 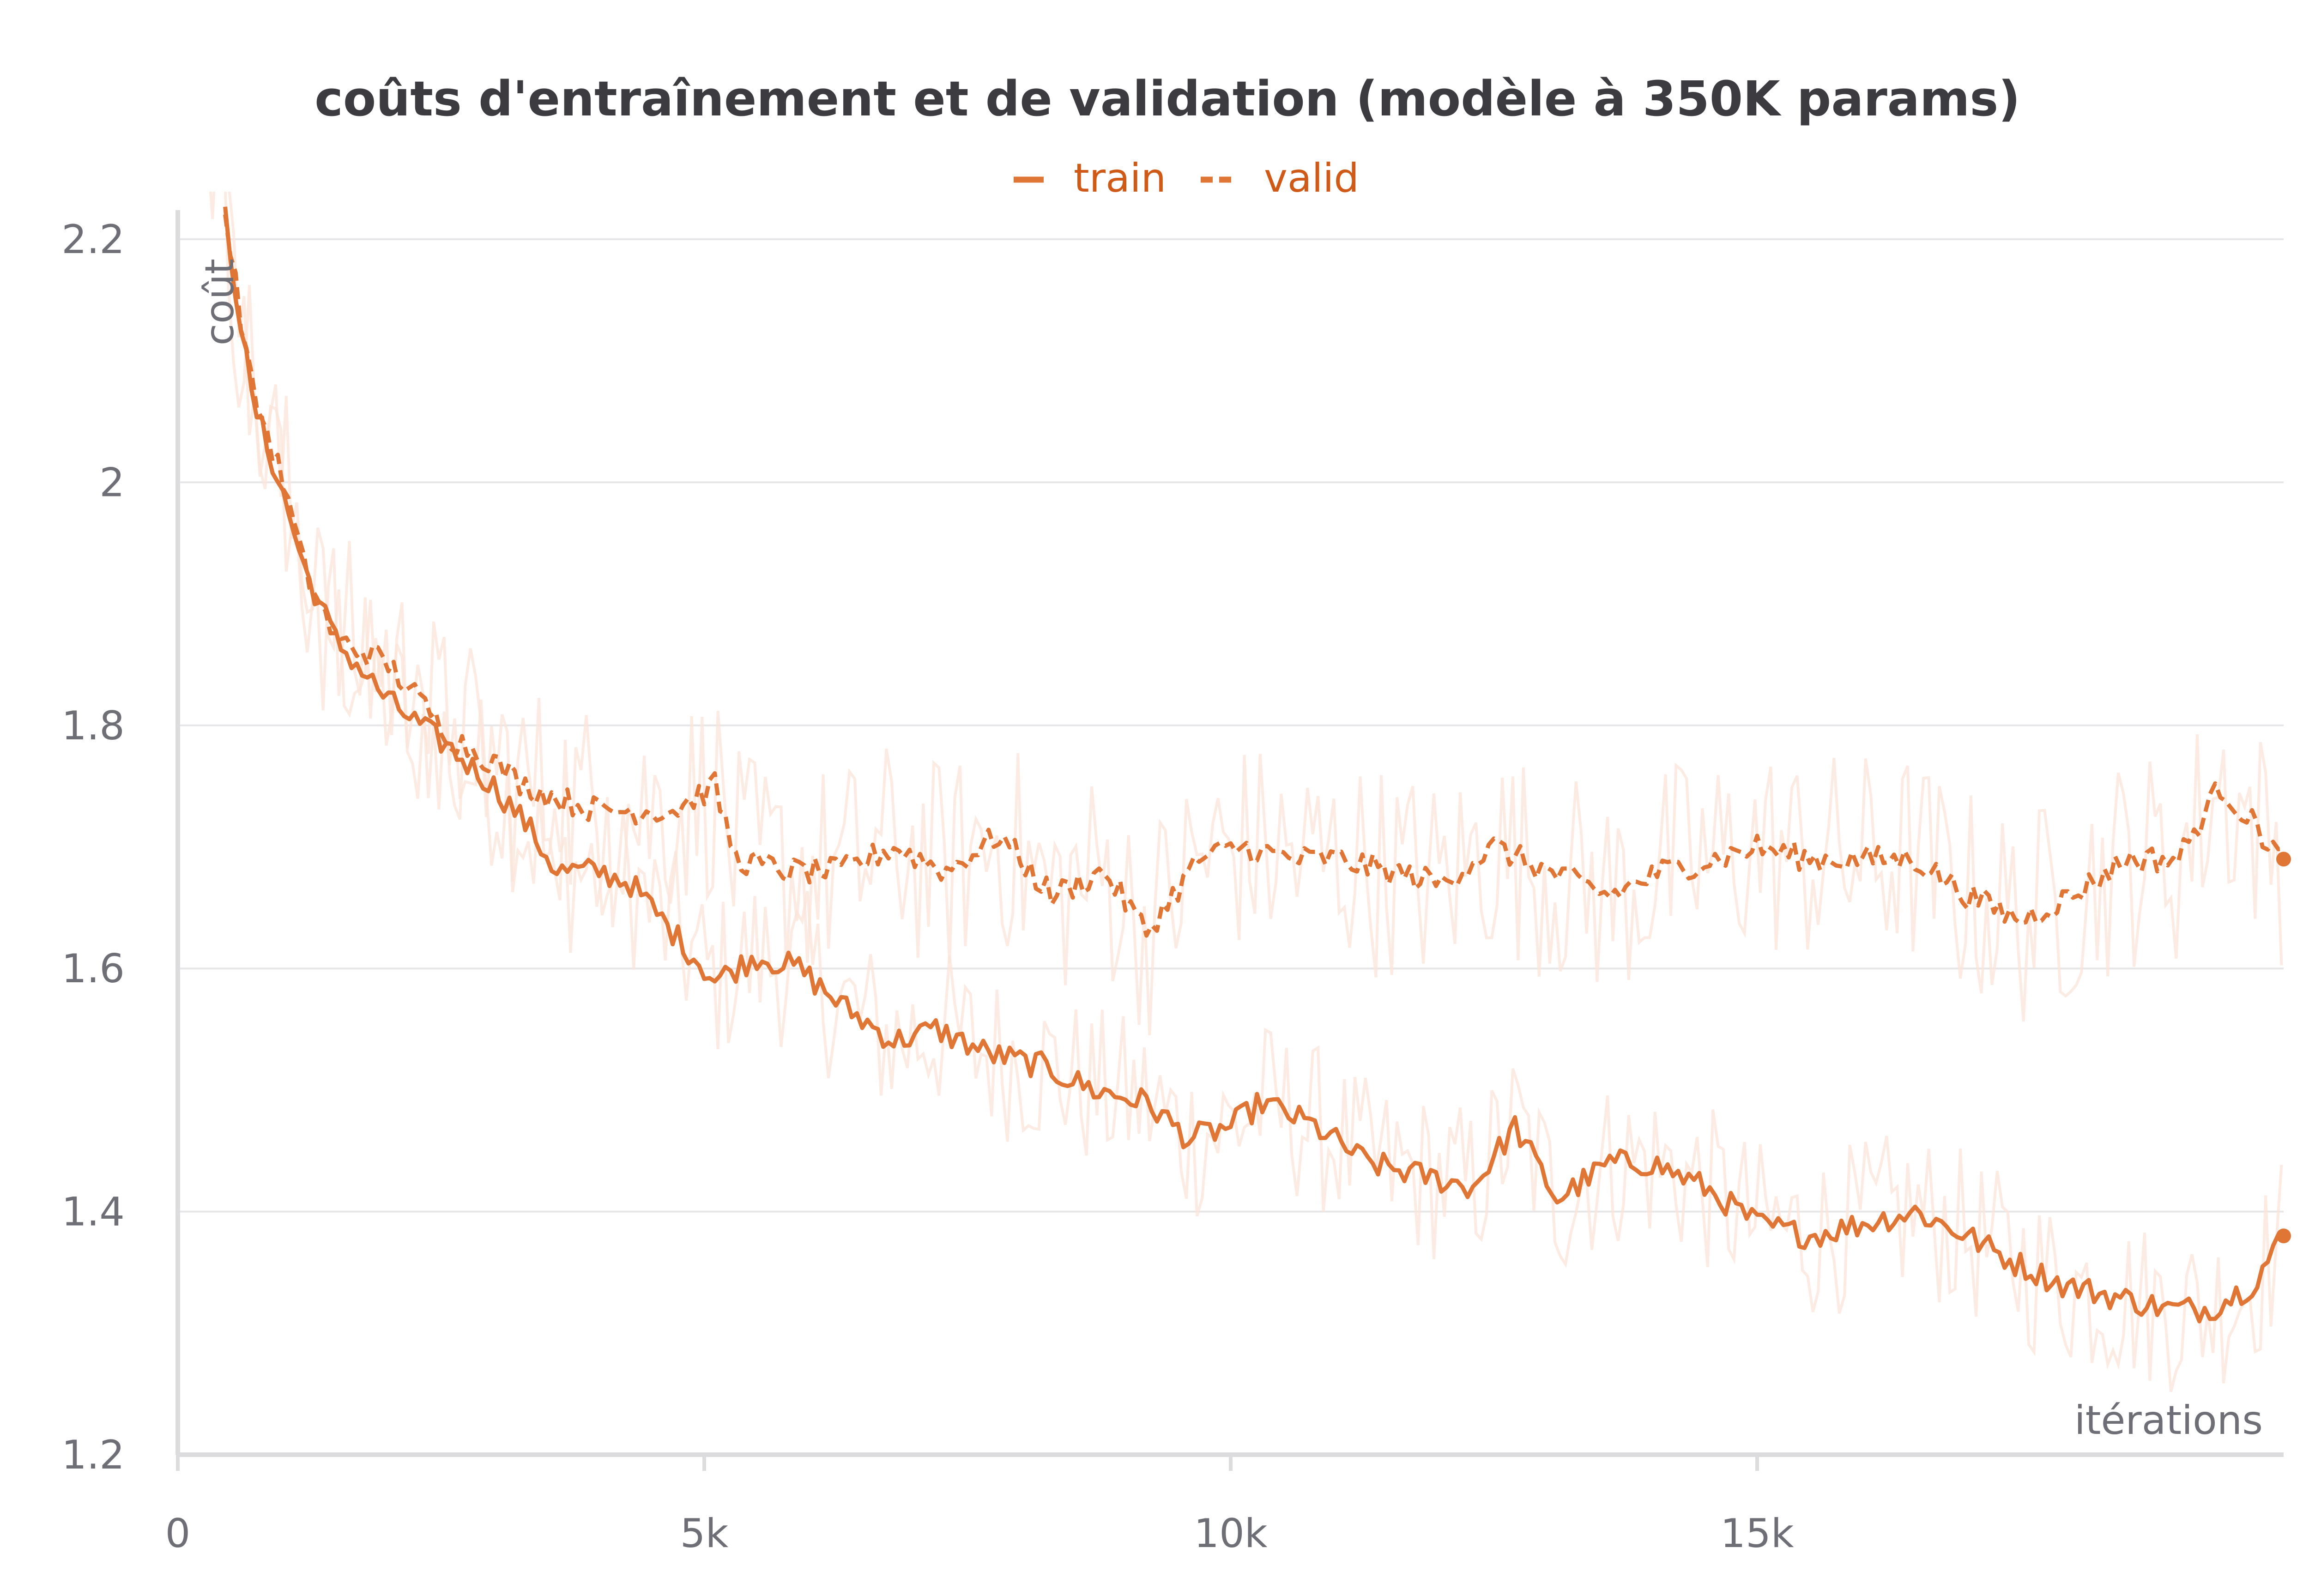 I want to click on y-tick-label: 1.4, so click(x=93, y=1212).